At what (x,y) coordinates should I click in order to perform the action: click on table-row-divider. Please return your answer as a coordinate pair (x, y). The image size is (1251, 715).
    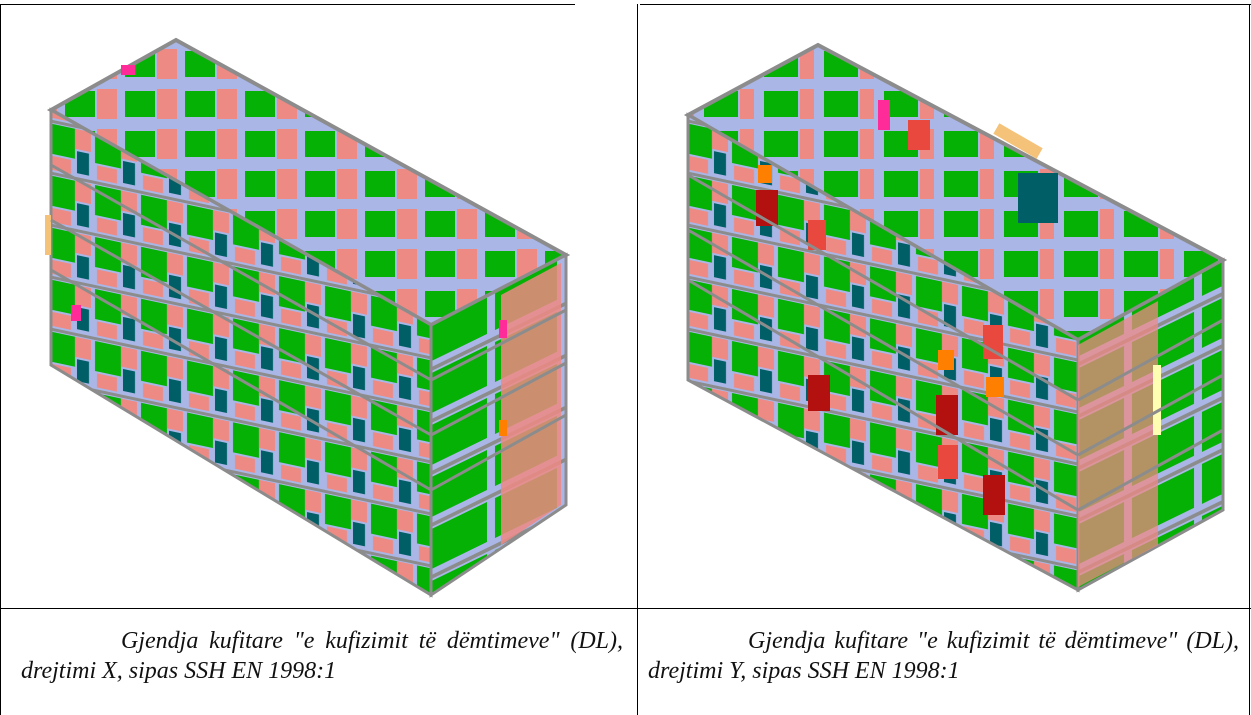
    Looking at the image, I should click on (625, 608).